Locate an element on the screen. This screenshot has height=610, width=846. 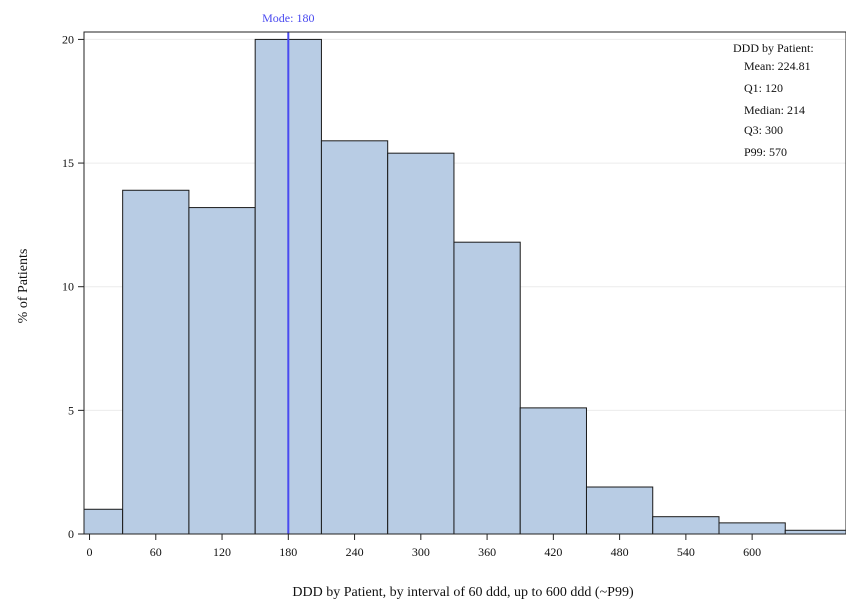
x-tick-label: 540 is located at coordinates (686, 552).